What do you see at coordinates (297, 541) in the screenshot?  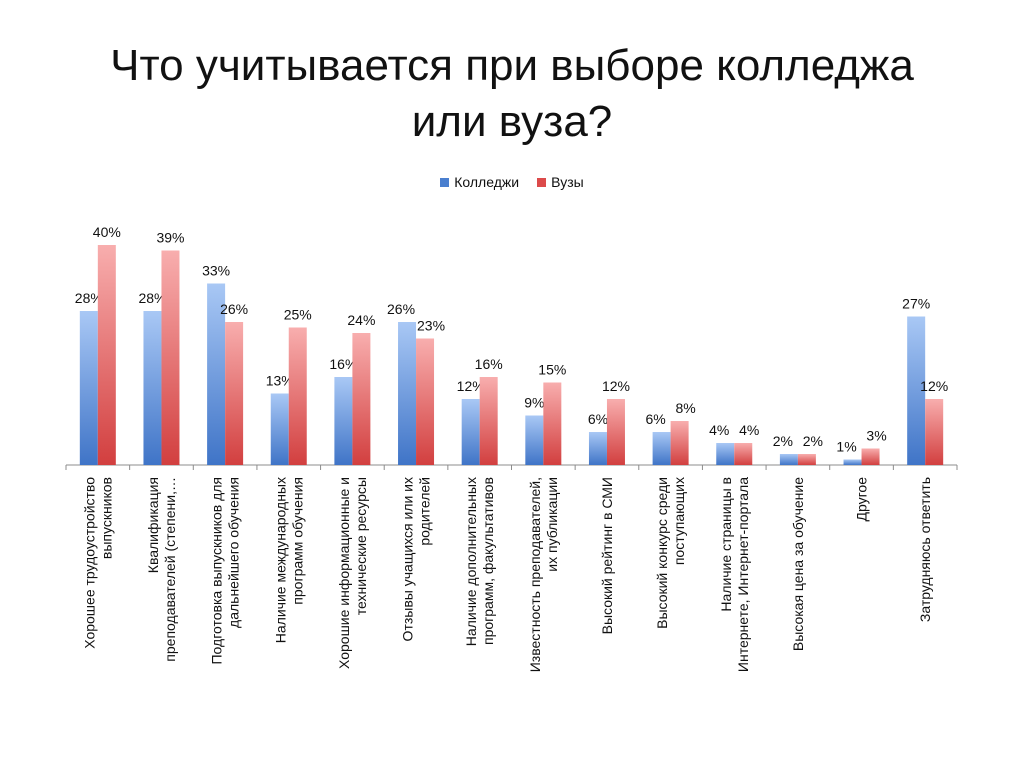 I see `category-label-line: программ обучения` at bounding box center [297, 541].